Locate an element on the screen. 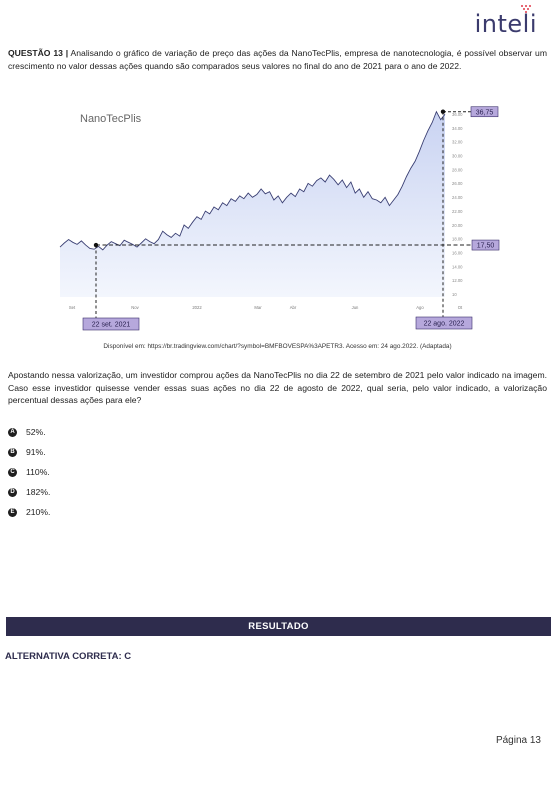 This screenshot has height=793, width=555. option-e-letter-icon: E is located at coordinates (12, 512).